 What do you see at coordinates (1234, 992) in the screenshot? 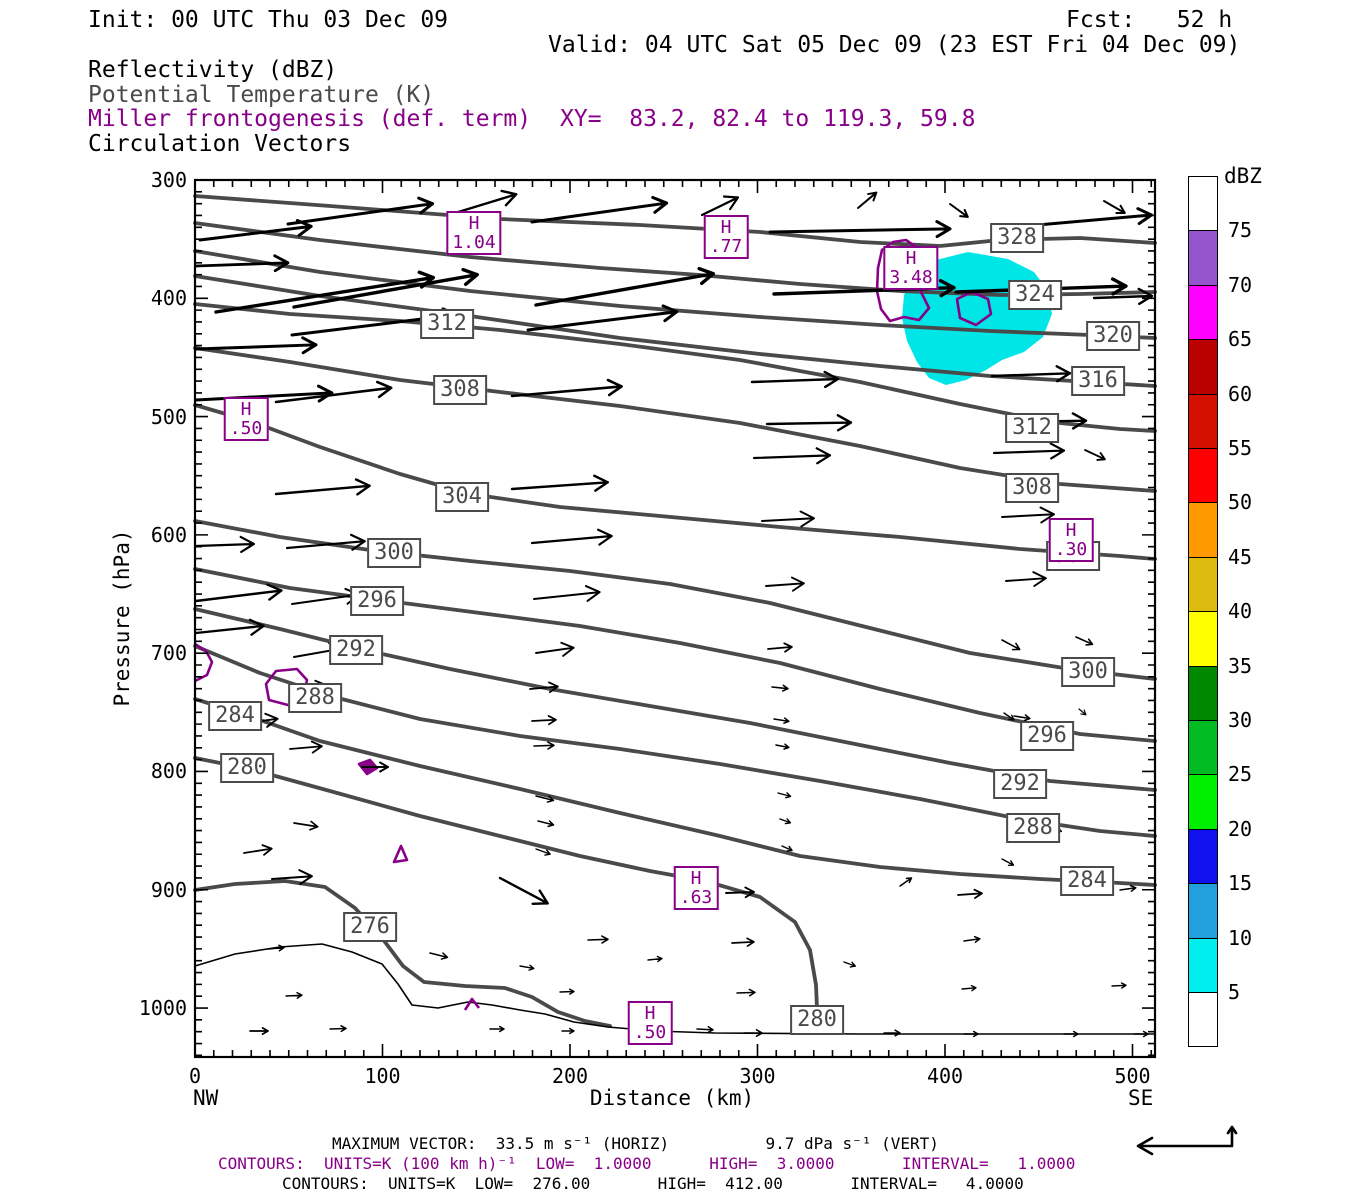
I see `colorbar-tick-label: 5` at bounding box center [1234, 992].